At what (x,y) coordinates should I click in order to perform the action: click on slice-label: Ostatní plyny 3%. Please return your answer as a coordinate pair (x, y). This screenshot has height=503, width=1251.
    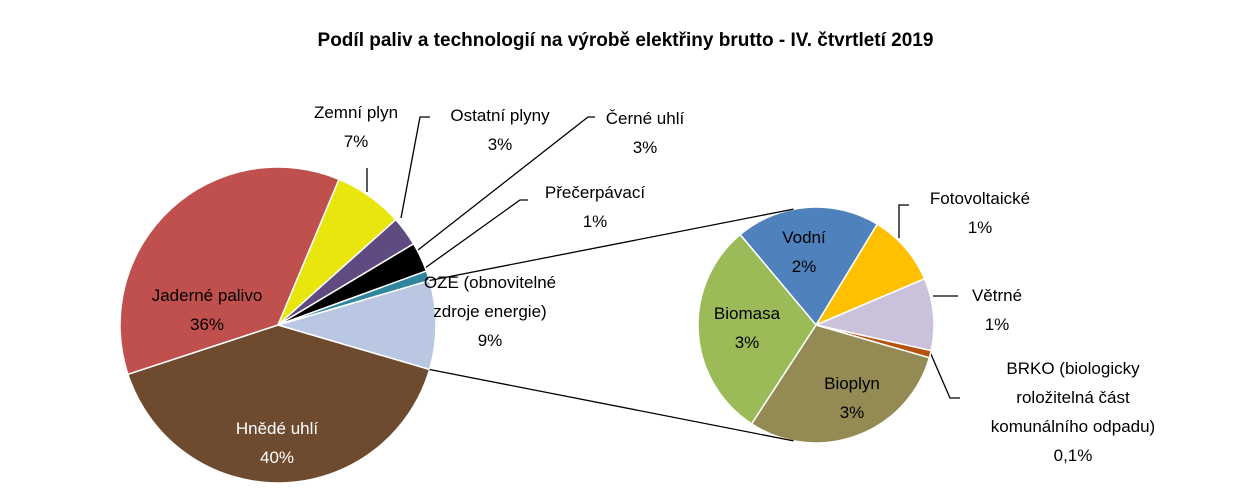
    Looking at the image, I should click on (500, 130).